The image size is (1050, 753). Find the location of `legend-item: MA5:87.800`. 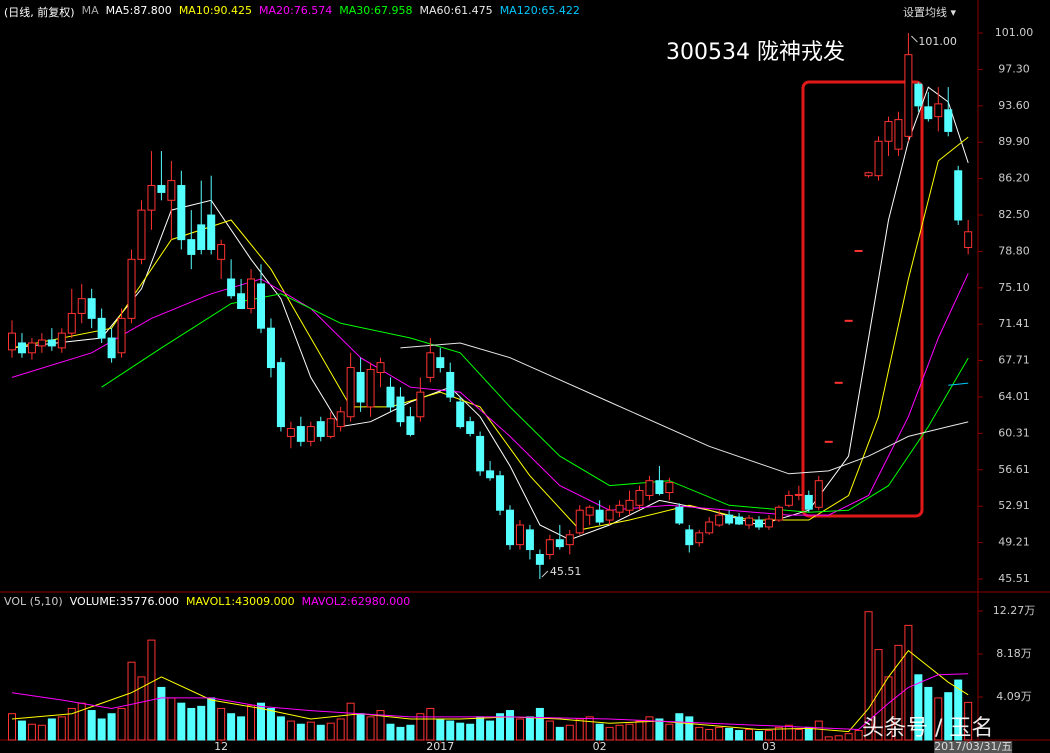

legend-item: MA5:87.800 is located at coordinates (138, 10).